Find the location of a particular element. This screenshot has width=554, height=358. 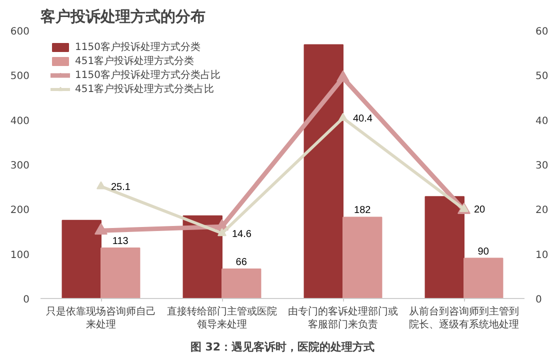

y2-tick-label: 10 is located at coordinates (542, 255).